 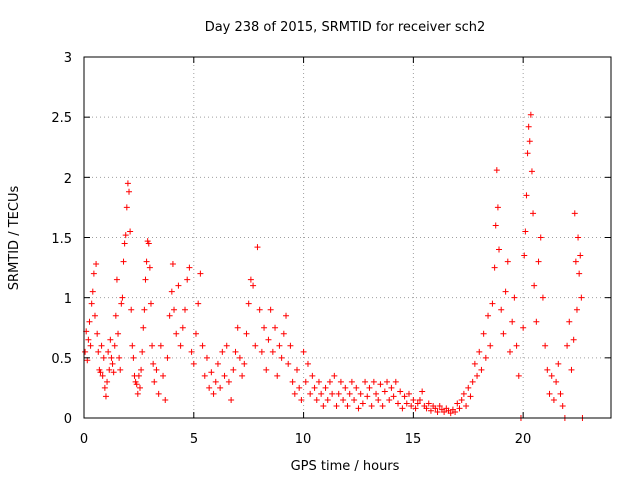 What do you see at coordinates (413, 439) in the screenshot?
I see `x-tick-label: 15` at bounding box center [413, 439].